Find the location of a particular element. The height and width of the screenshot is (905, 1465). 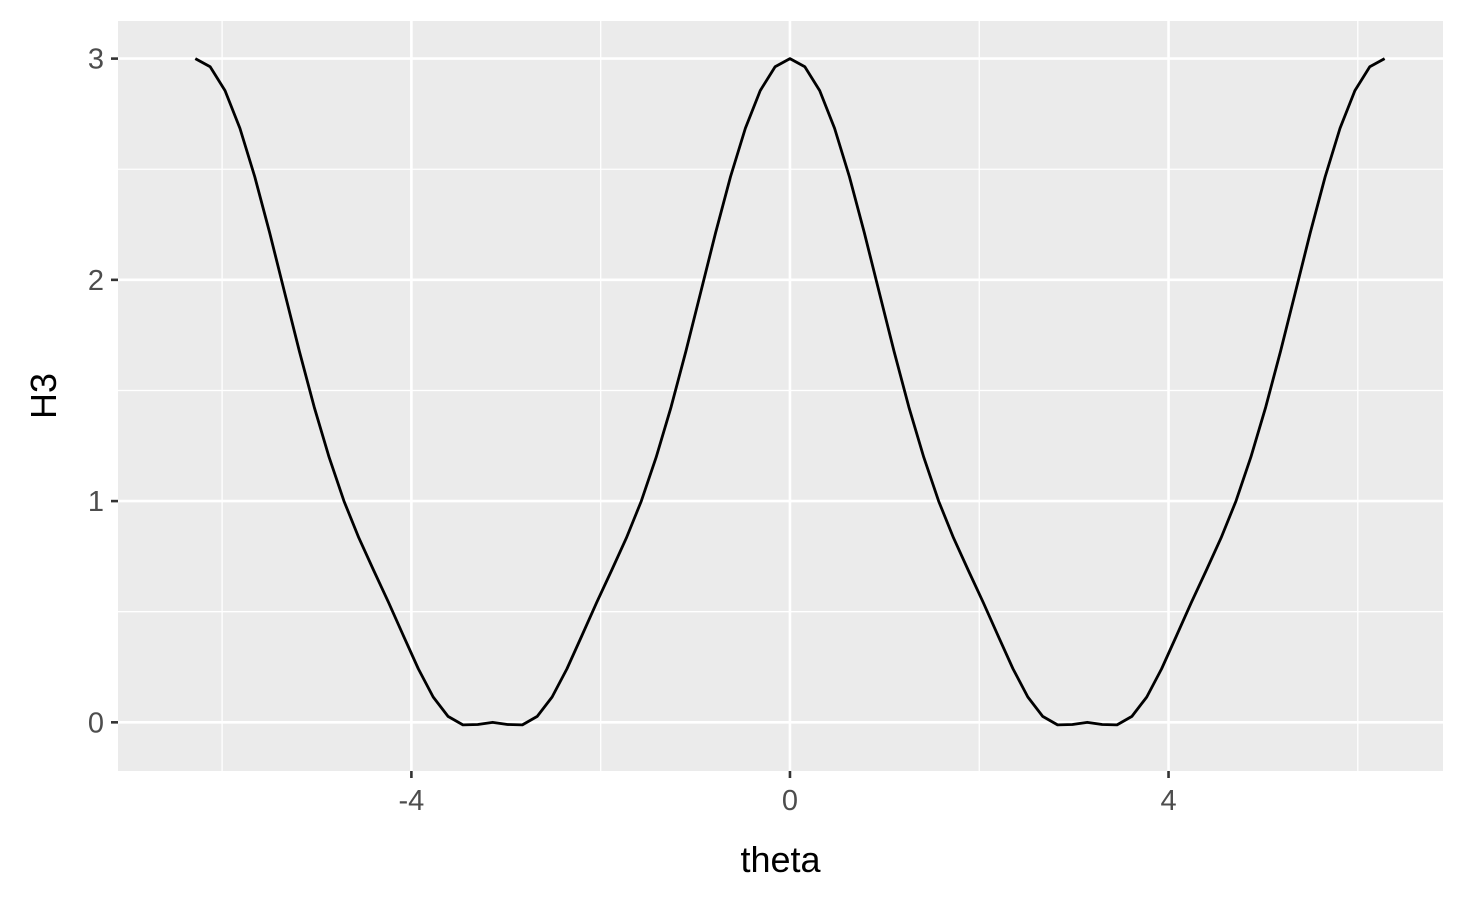

y-tick-label: 3 is located at coordinates (96, 60).